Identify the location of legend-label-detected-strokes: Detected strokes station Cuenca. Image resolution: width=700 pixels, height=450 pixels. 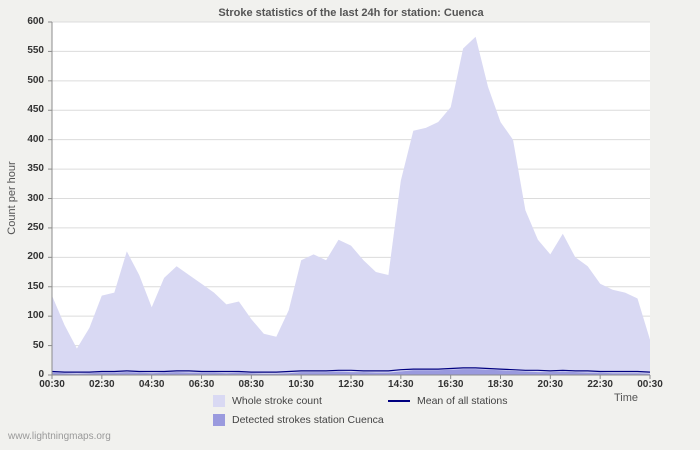
(308, 420).